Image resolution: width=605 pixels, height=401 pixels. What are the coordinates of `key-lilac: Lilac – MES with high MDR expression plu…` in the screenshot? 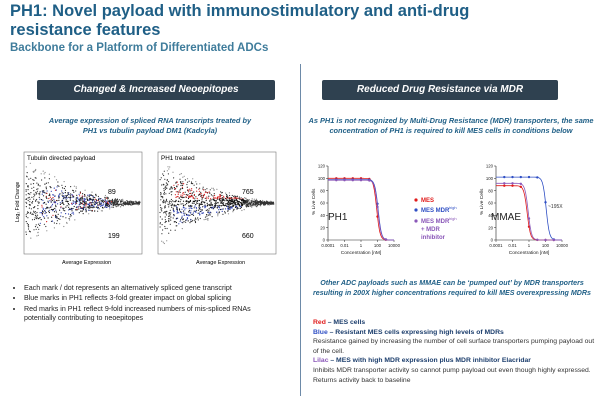 It's located at (455, 361).